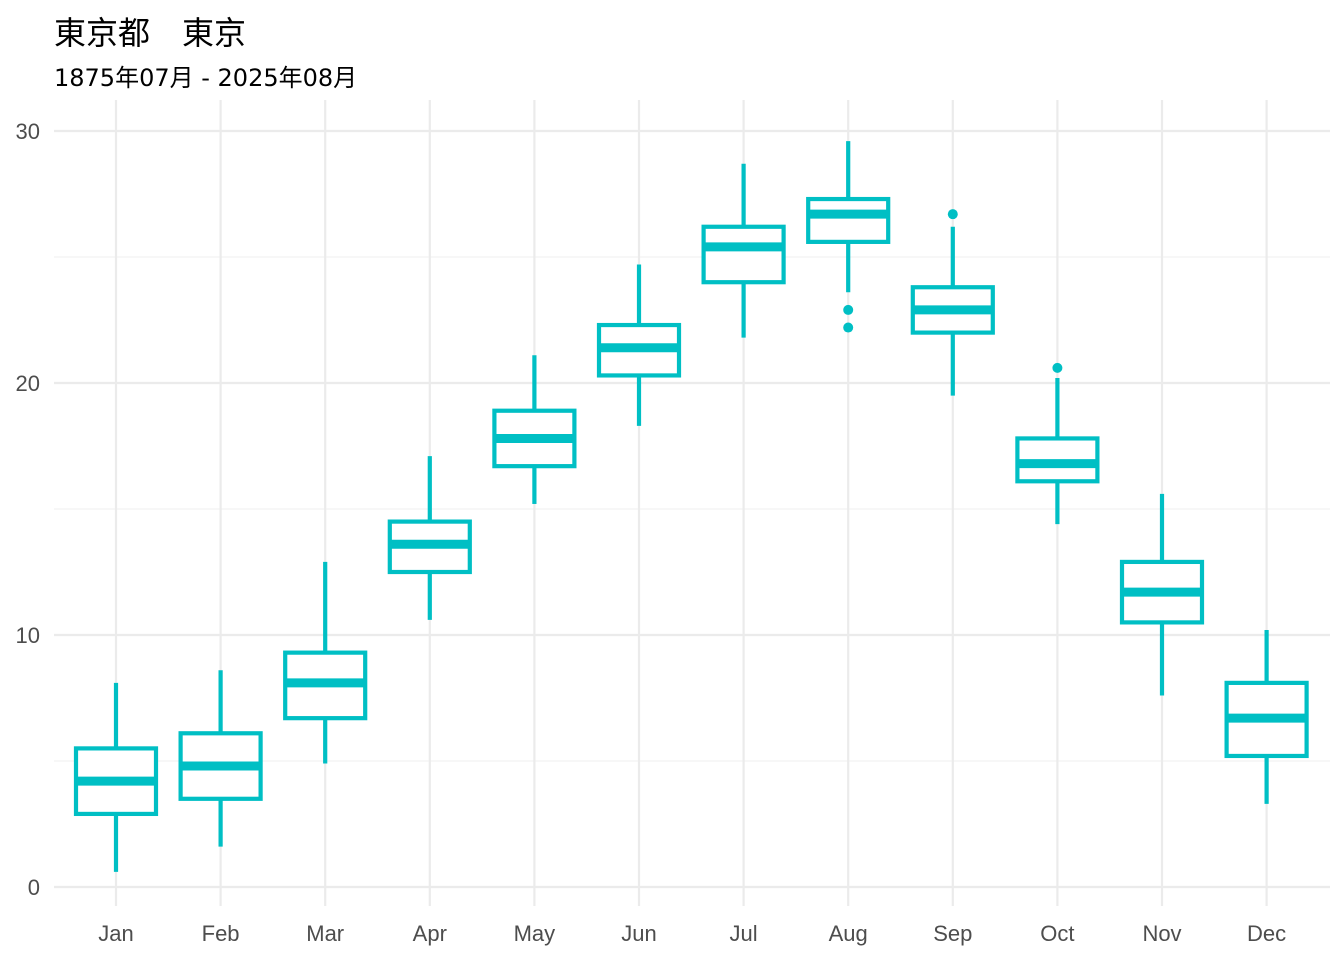 This screenshot has height=960, width=1344. I want to click on x-tick-label: Oct, so click(1057, 933).